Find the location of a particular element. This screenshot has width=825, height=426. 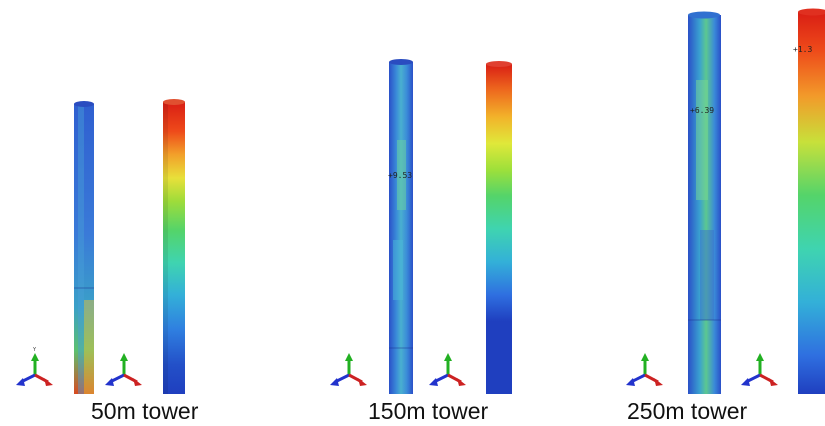

panel-50m: Y is located at coordinates (99, 246).